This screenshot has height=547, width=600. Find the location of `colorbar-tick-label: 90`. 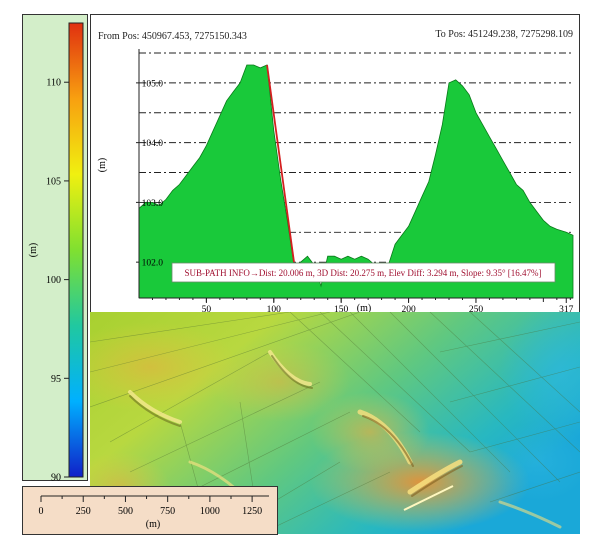

colorbar-tick-label: 90 is located at coordinates (56, 478).